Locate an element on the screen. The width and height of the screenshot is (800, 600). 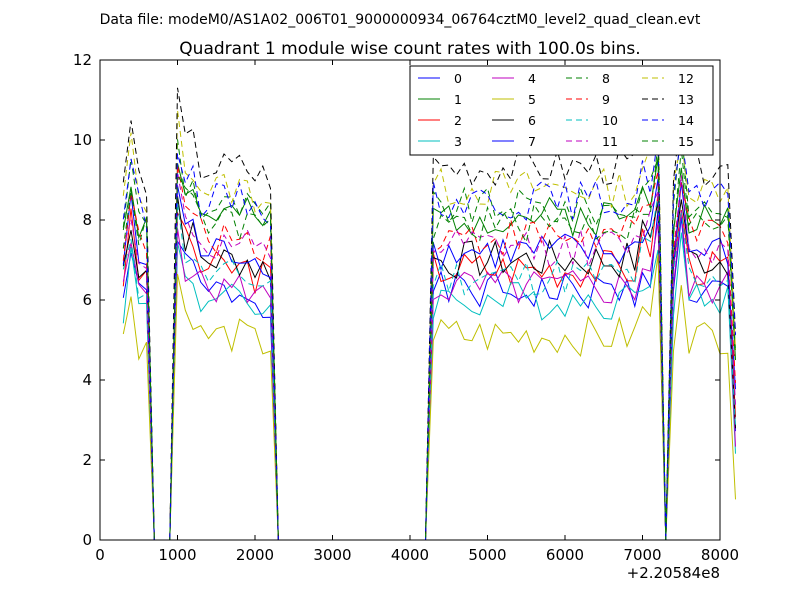
legend-label-3: 3 is located at coordinates (458, 141).